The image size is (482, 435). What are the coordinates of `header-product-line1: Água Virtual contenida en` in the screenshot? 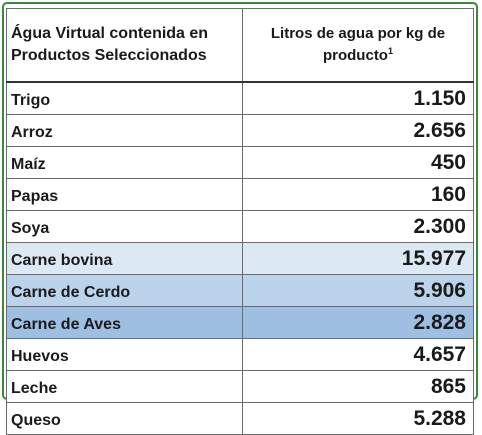 It's located at (110, 33).